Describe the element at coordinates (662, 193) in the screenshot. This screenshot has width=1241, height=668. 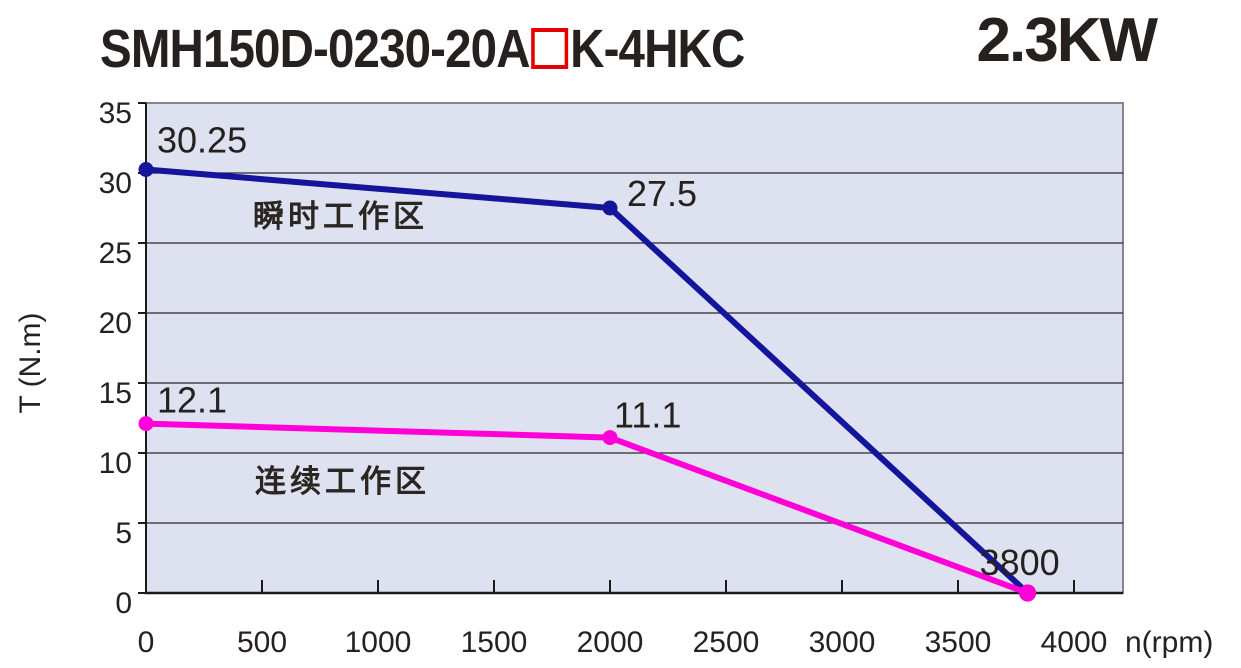
I see `data-label-27.5: 27.5` at that location.